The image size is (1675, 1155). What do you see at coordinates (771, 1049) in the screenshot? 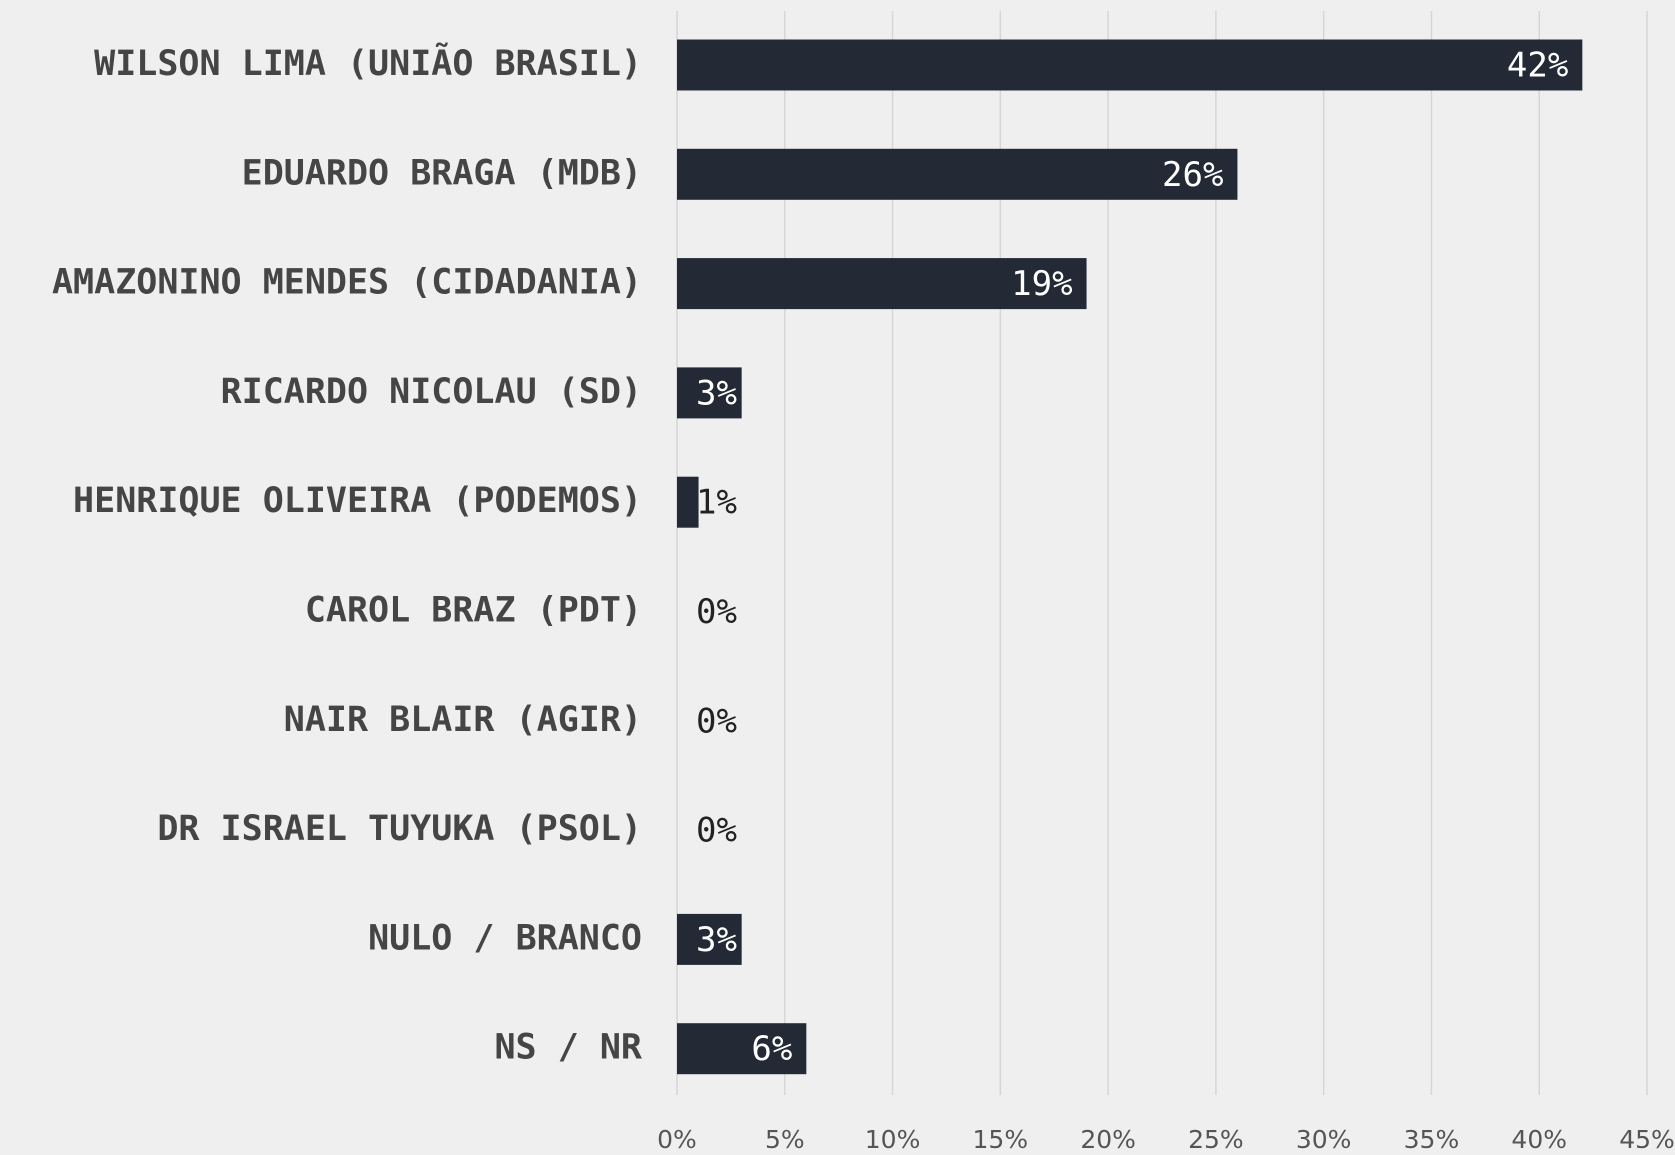
I see `value-label: 6%` at bounding box center [771, 1049].